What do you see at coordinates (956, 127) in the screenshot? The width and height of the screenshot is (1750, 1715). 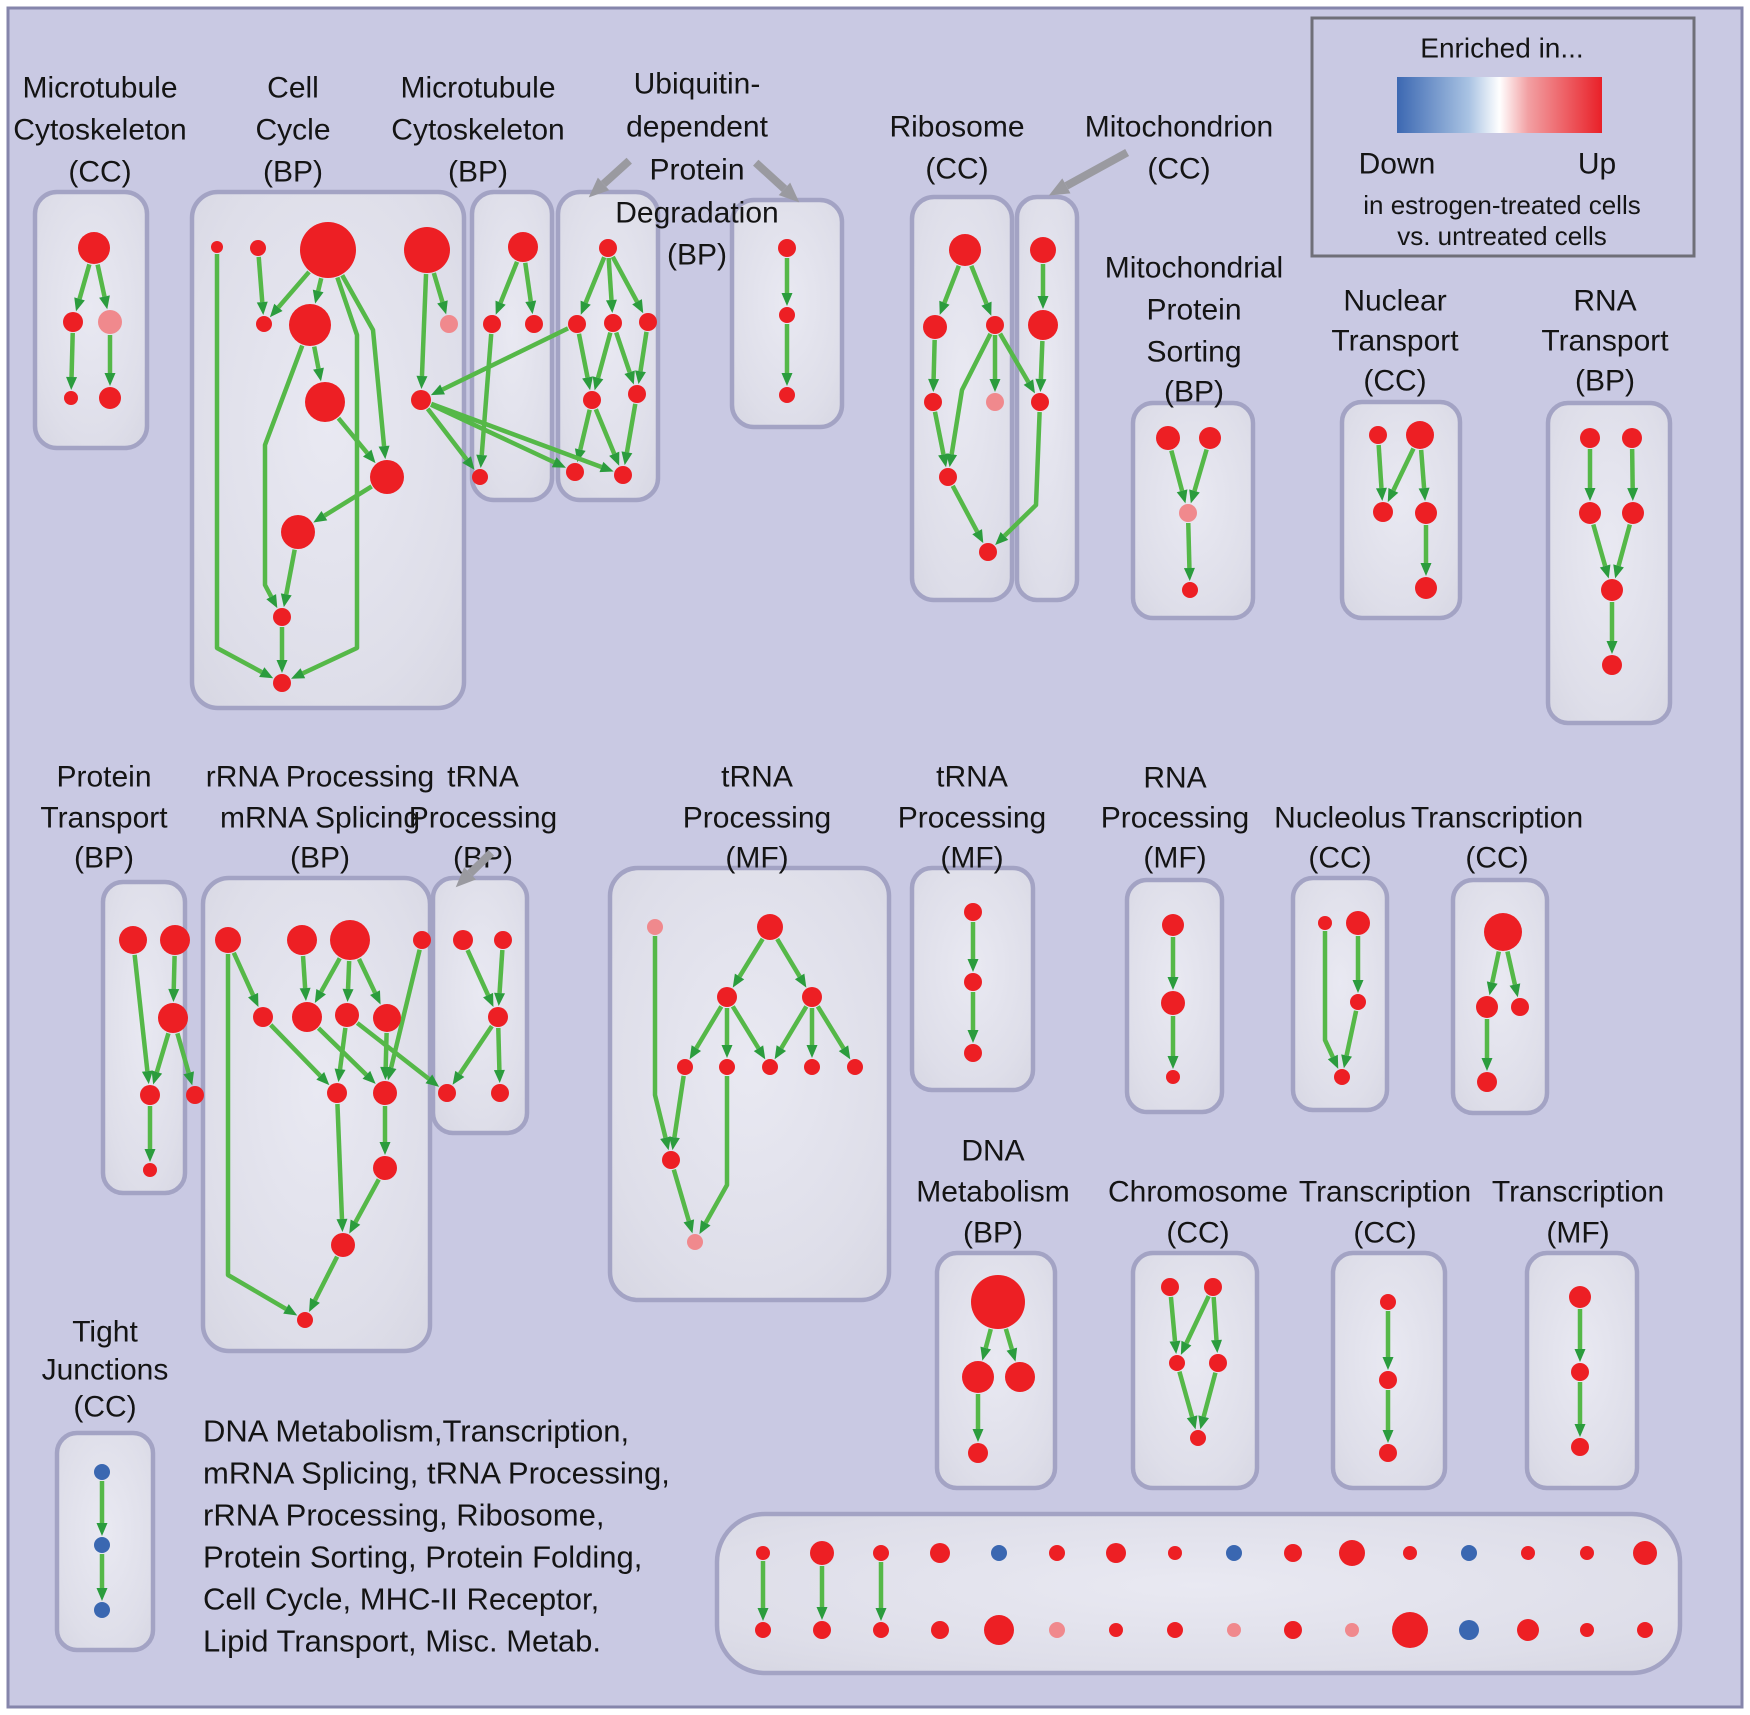 I see `cluster-label-ribosome: Ribosome` at bounding box center [956, 127].